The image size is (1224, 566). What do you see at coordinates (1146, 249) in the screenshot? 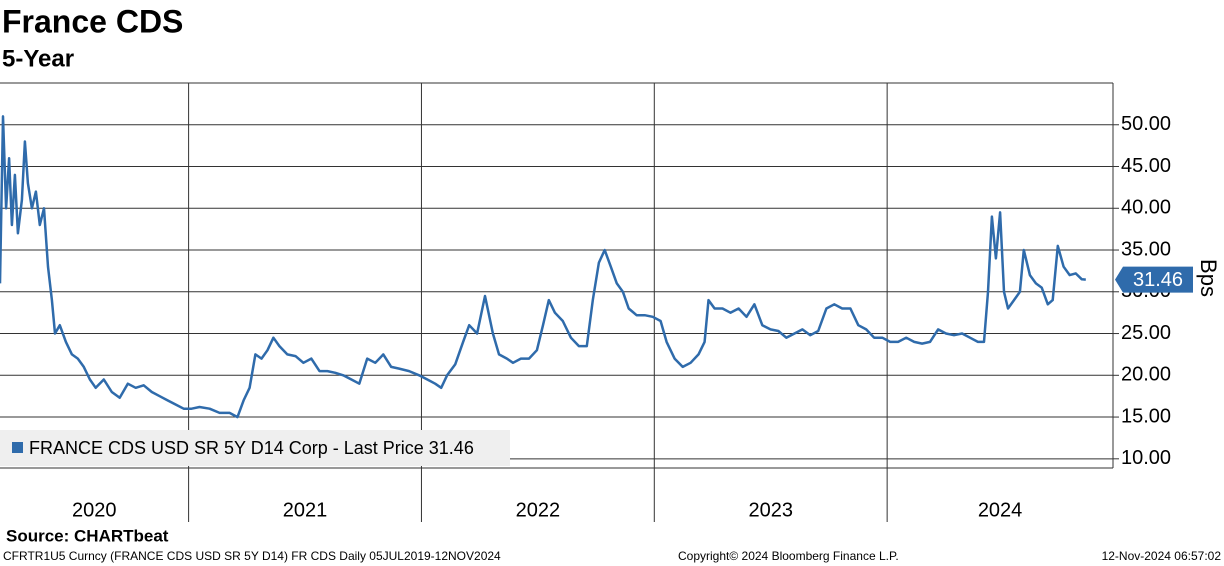
I see `y-tick-label: 35.00` at bounding box center [1146, 249].